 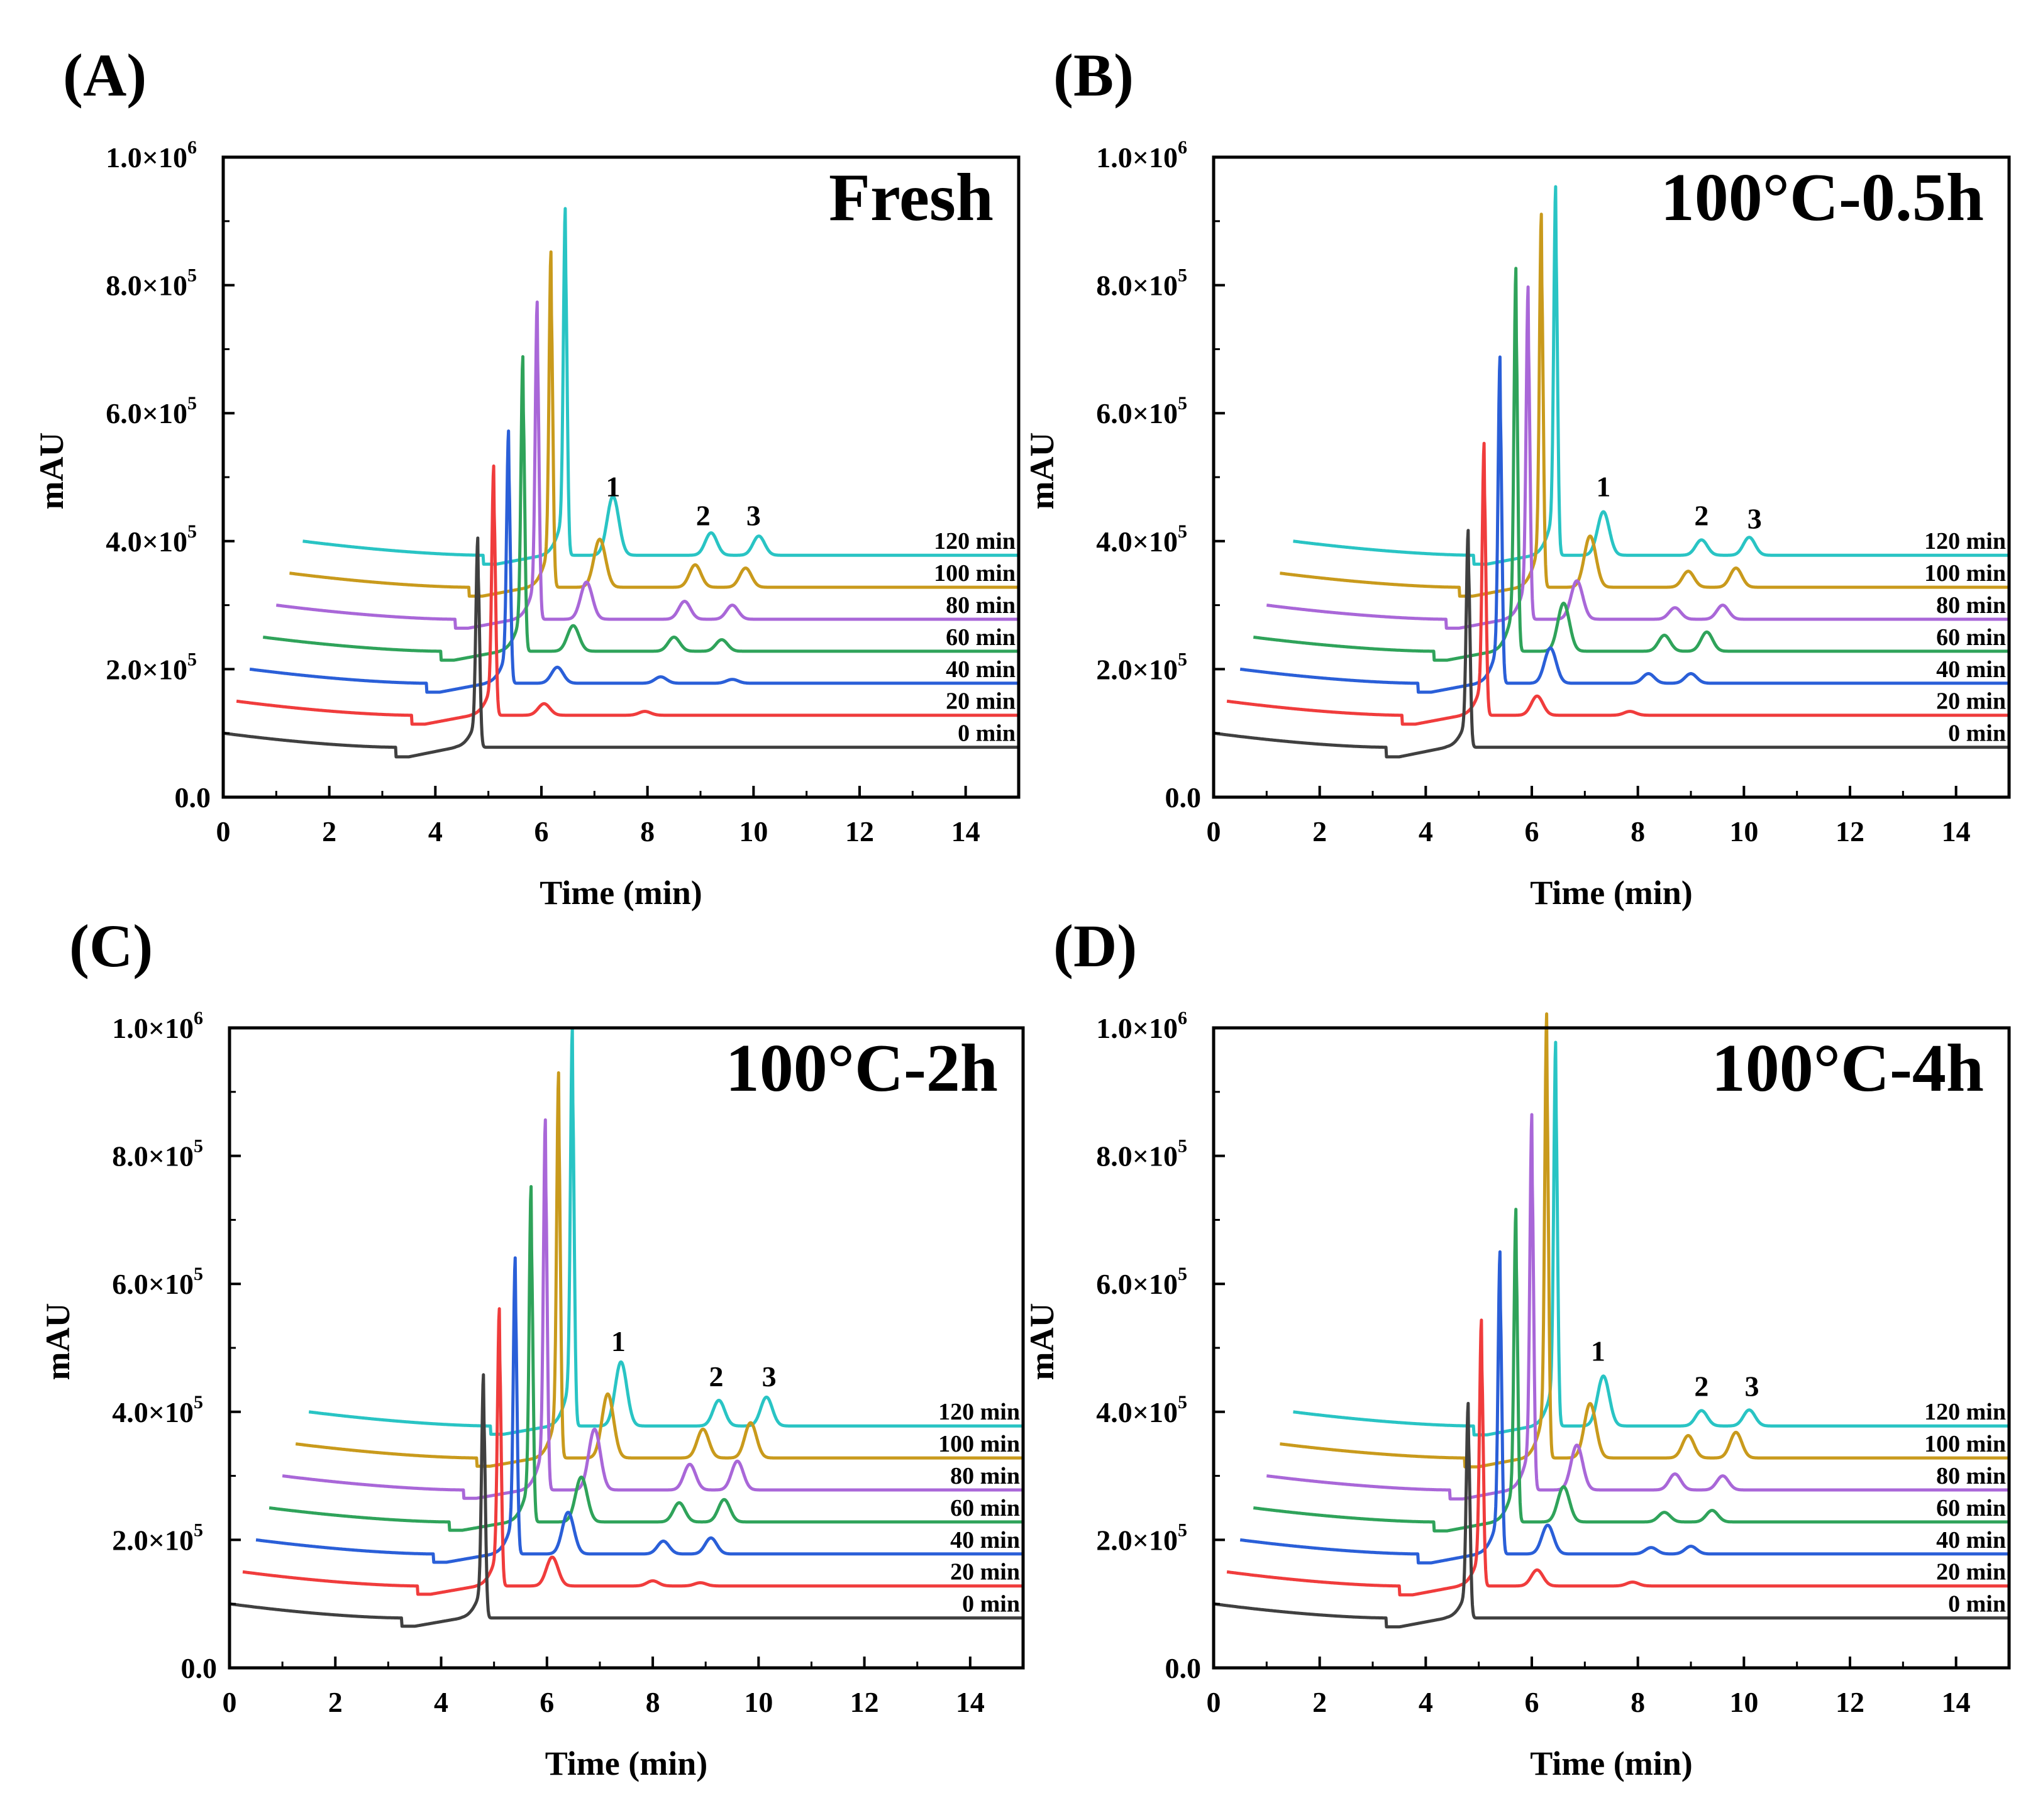 I want to click on series-label: 120 min, so click(x=1965, y=541).